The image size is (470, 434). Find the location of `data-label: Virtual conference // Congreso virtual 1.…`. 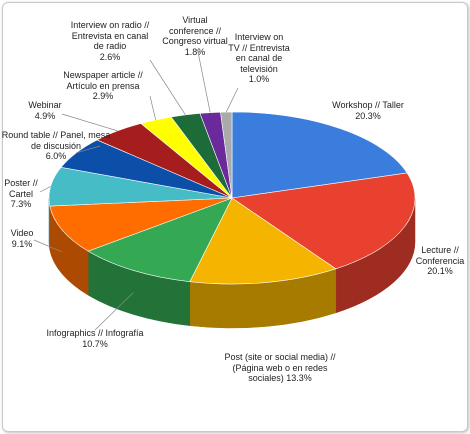

data-label: Virtual conference // Congreso virtual 1.… is located at coordinates (195, 36).